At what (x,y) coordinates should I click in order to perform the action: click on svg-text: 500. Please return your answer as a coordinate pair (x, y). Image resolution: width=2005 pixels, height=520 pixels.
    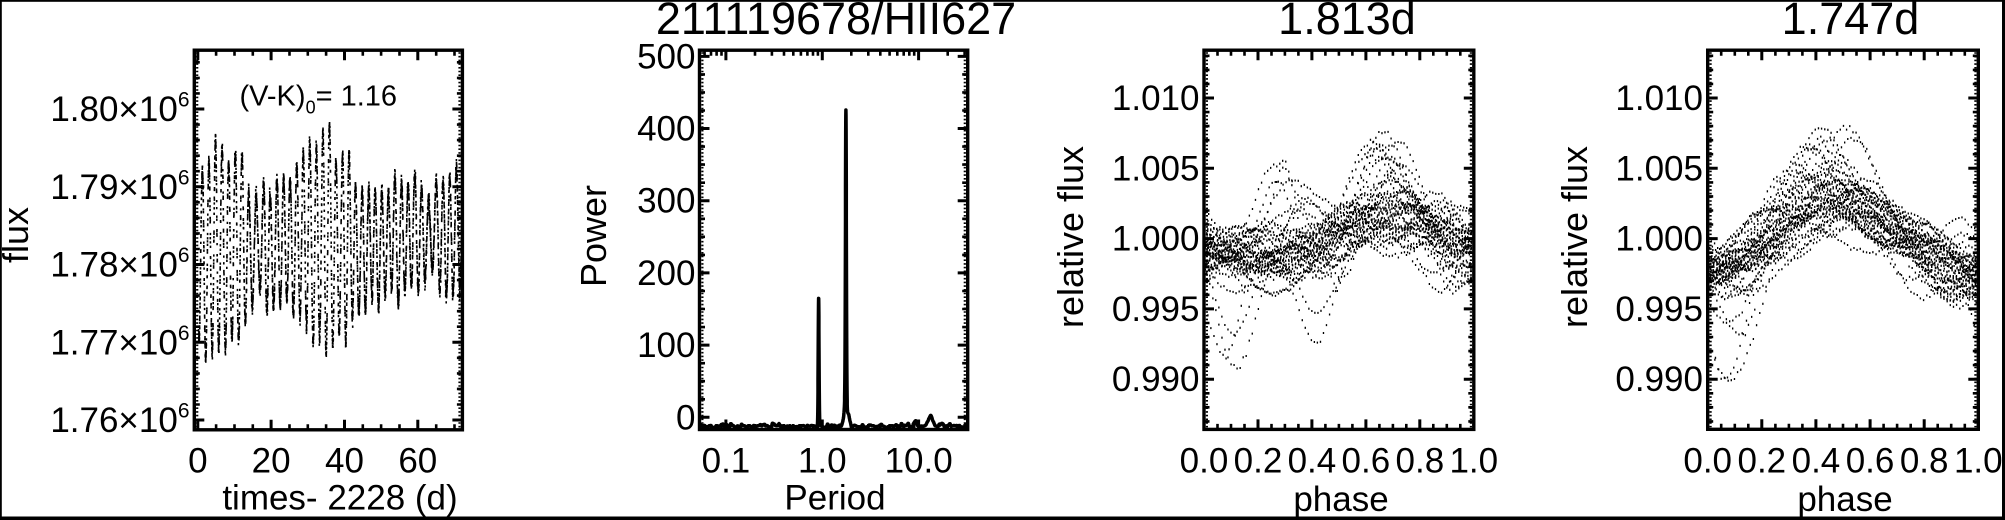
    Looking at the image, I should click on (666, 56).